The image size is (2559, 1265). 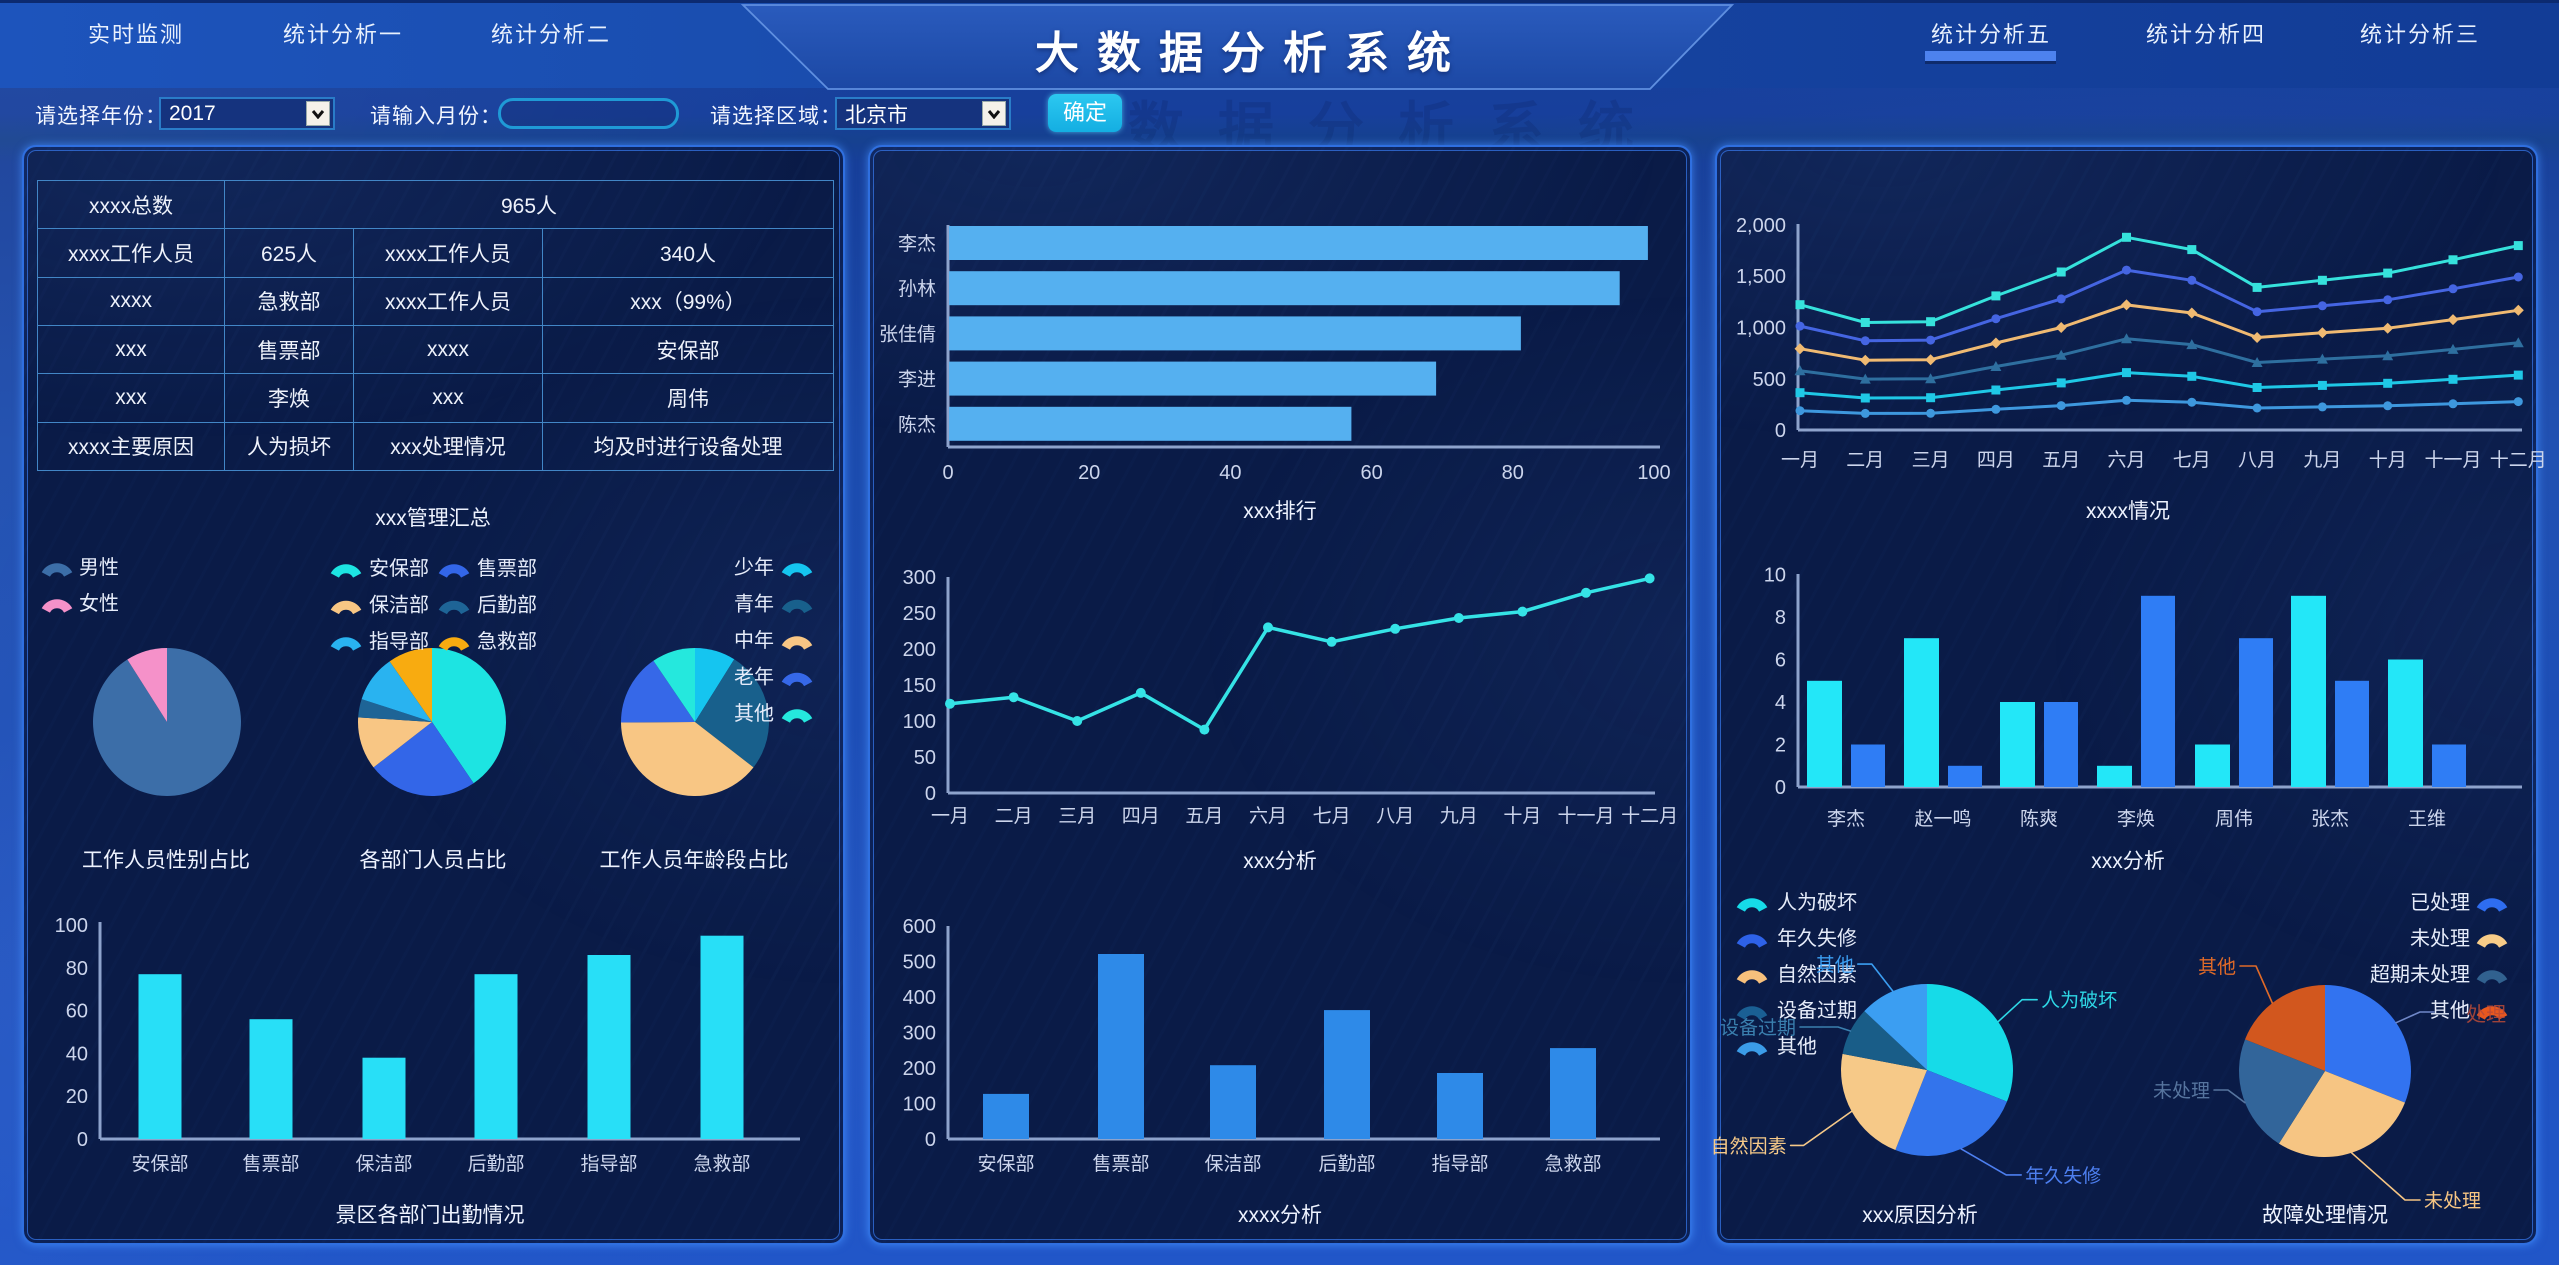 I want to click on svg-text: 50, so click(x=925, y=758).